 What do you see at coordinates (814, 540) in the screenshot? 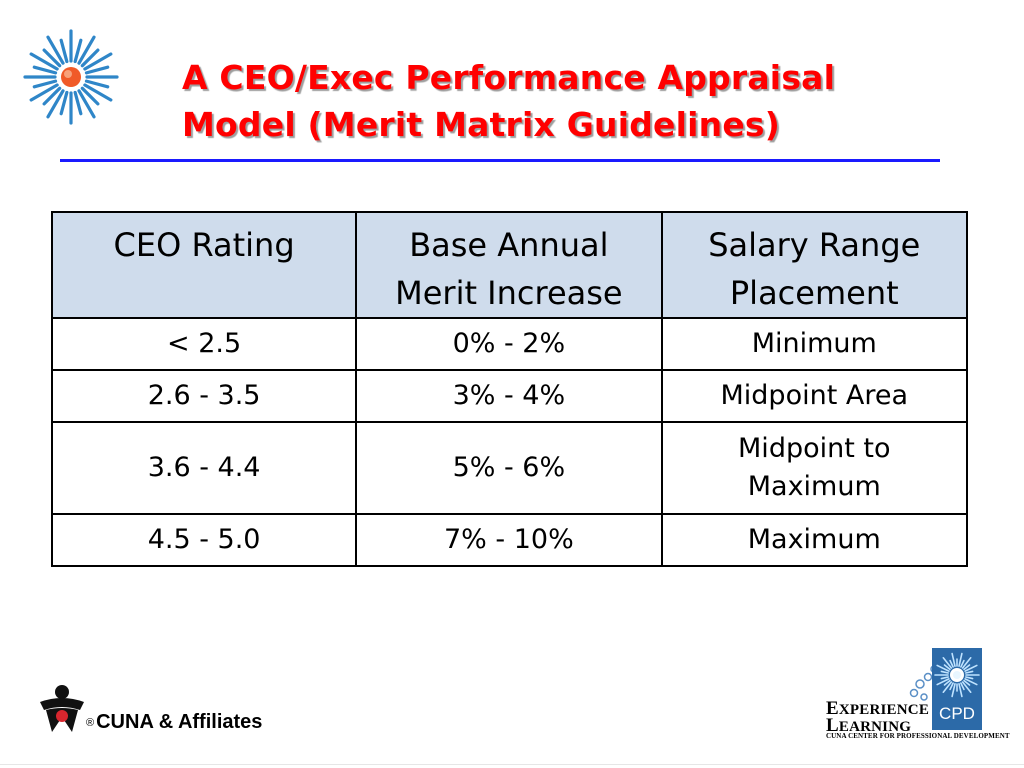
I see `cell-placement: Maximum` at bounding box center [814, 540].